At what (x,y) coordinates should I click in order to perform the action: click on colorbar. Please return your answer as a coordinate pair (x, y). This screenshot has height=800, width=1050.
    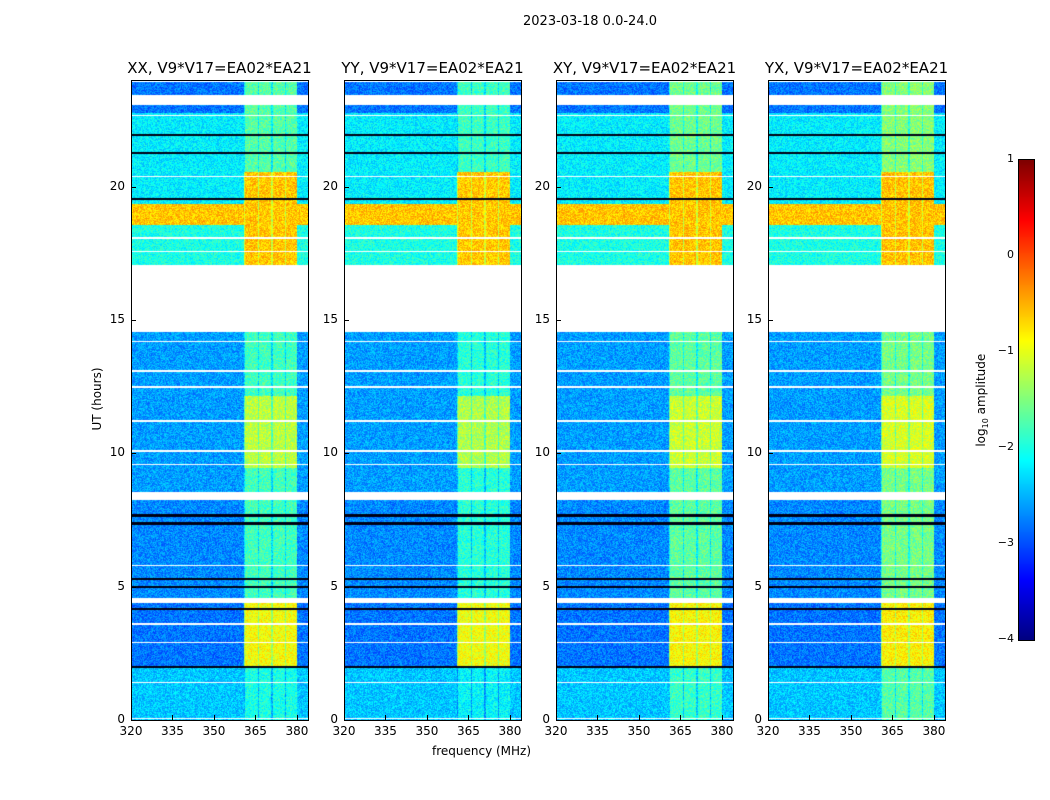
    Looking at the image, I should click on (1026, 400).